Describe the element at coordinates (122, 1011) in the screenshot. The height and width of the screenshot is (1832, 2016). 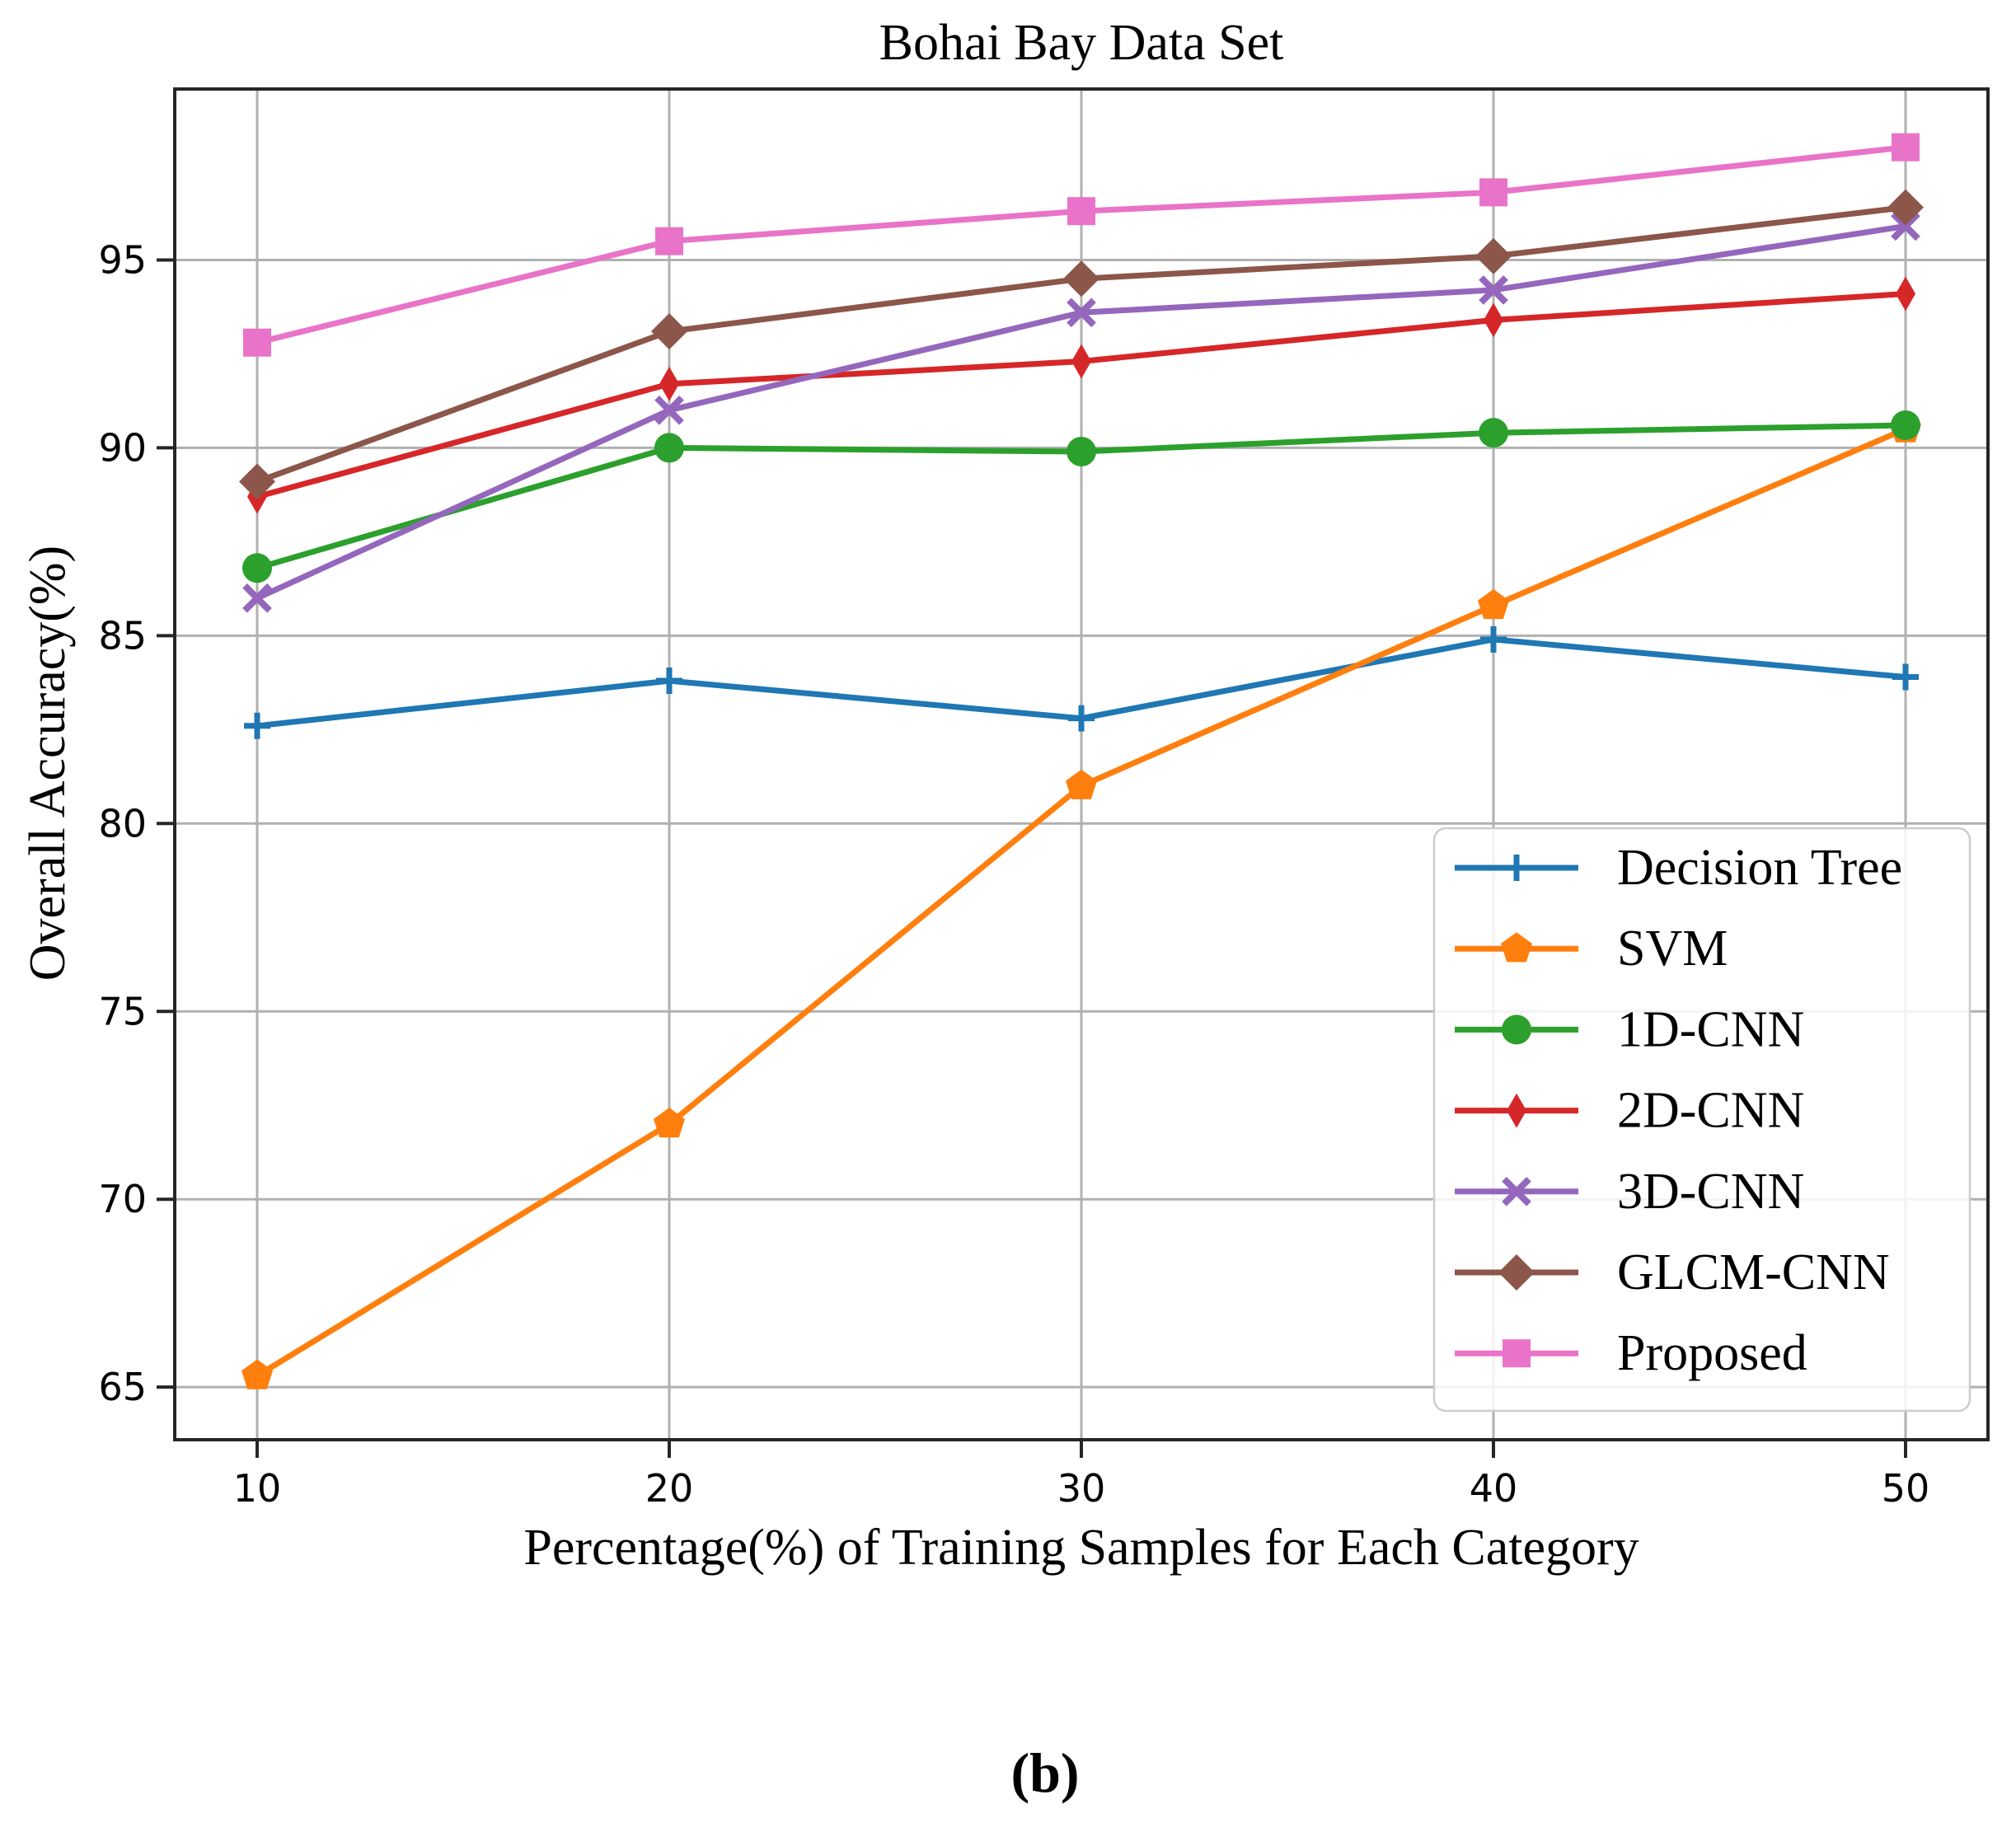
I see `y-tick-label-75: 75` at that location.